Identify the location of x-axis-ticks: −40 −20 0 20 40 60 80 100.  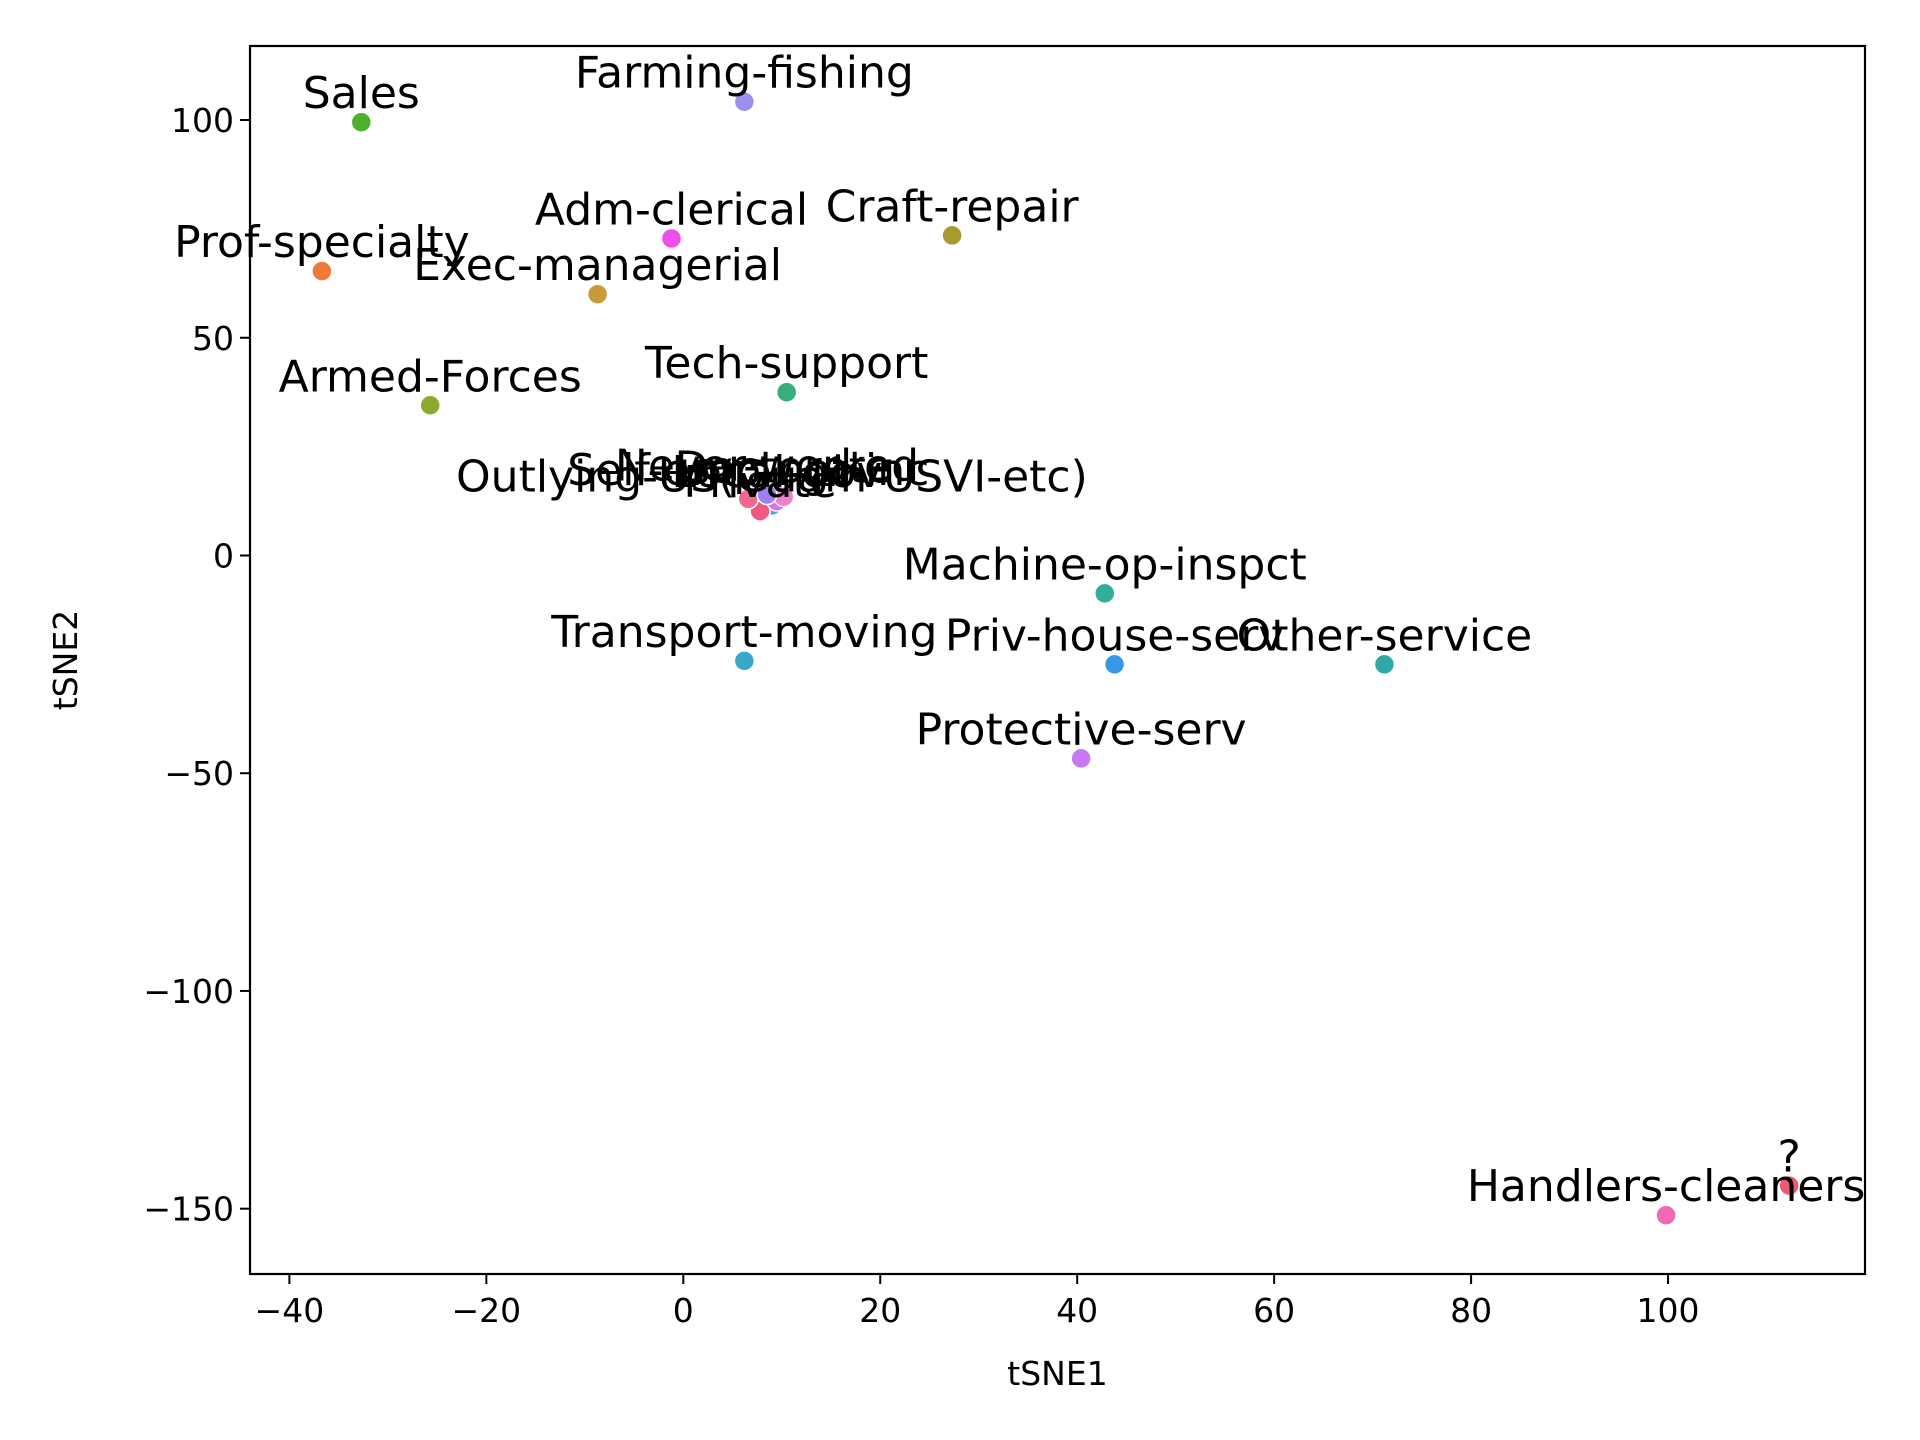
(977, 1302).